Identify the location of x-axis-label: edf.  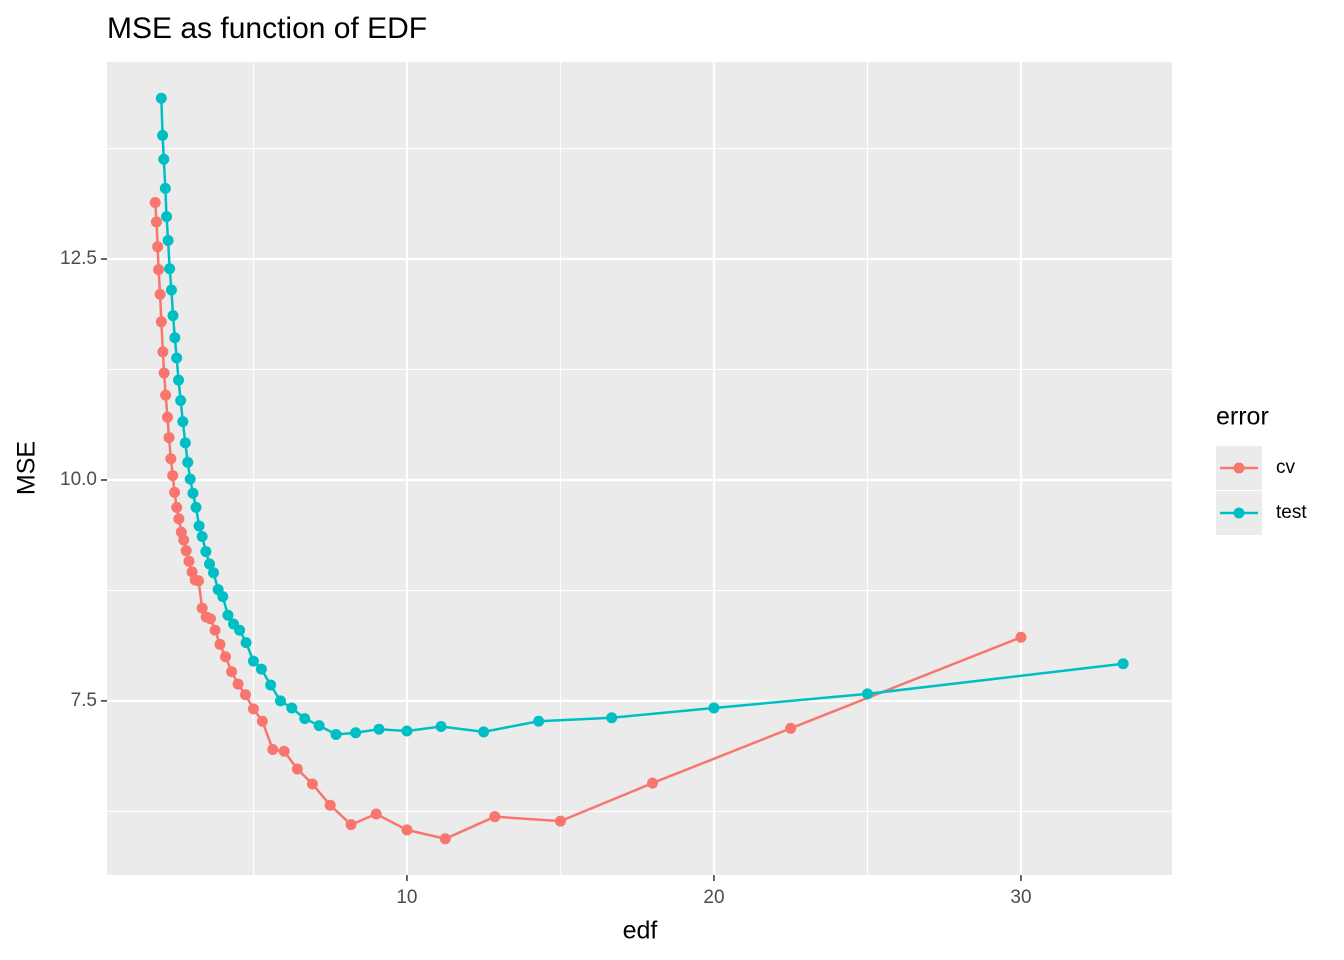
(640, 931).